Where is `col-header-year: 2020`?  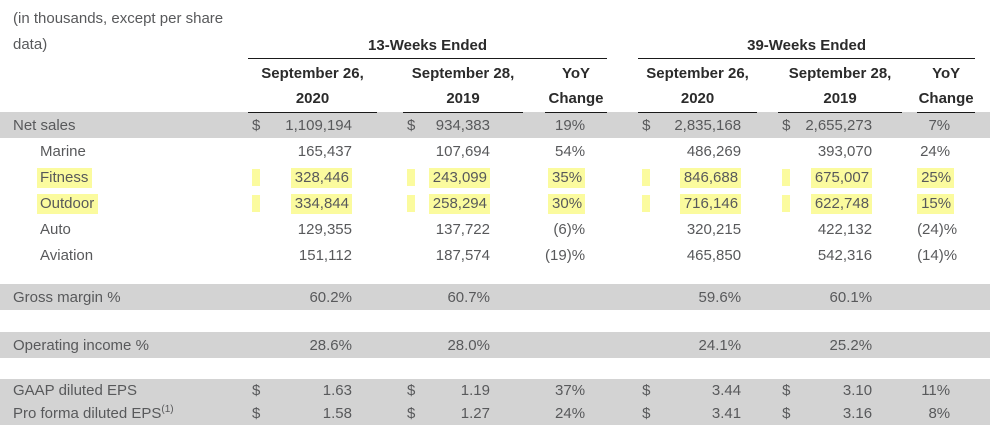 col-header-year: 2020 is located at coordinates (697, 98).